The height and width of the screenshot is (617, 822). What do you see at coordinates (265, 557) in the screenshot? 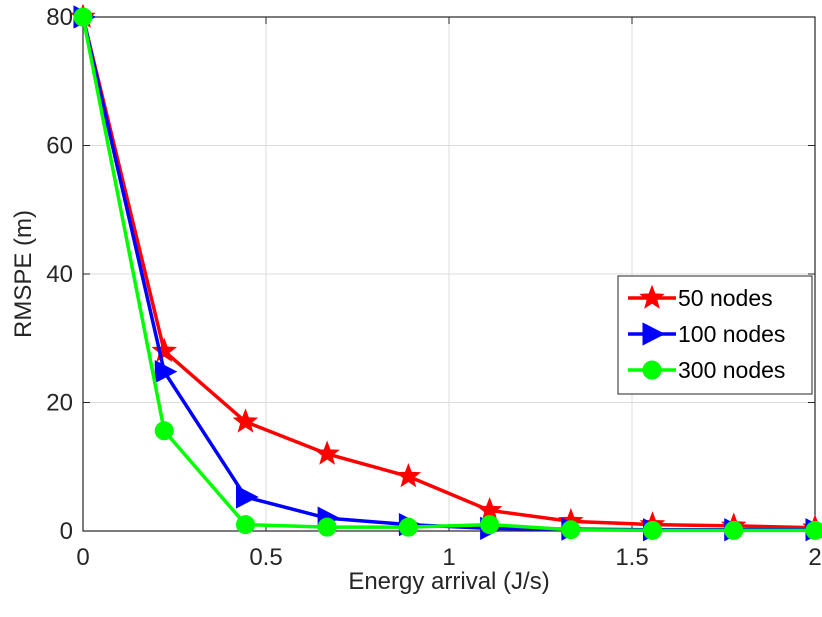
I see `x-tick-label: 0.5` at bounding box center [265, 557].